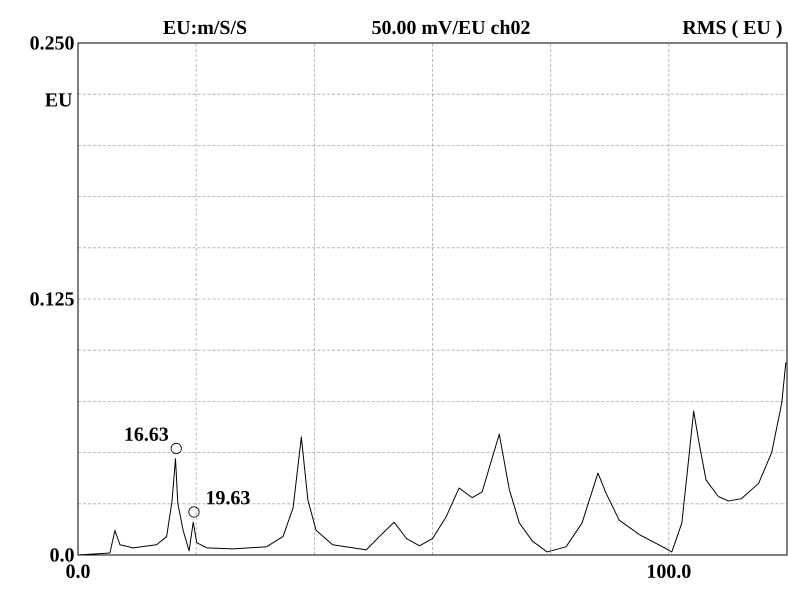 The image size is (788, 589). What do you see at coordinates (58, 100) in the screenshot?
I see `y-axis-title: EU` at bounding box center [58, 100].